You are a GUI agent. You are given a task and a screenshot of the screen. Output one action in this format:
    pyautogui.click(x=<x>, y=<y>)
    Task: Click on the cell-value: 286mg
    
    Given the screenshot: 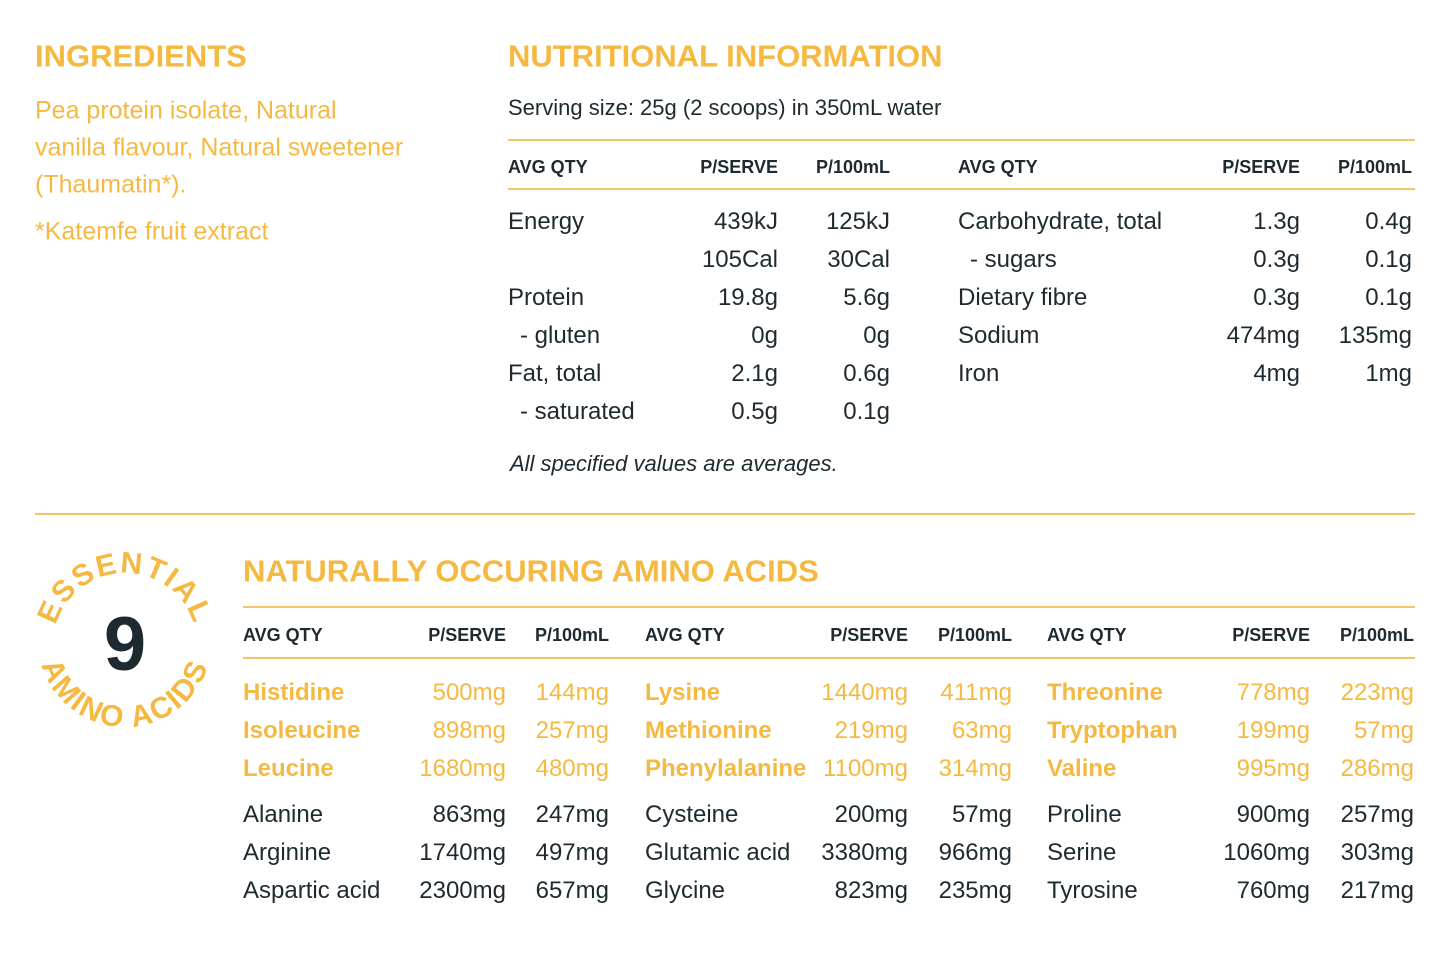 What is the action you would take?
    pyautogui.click(x=1377, y=768)
    